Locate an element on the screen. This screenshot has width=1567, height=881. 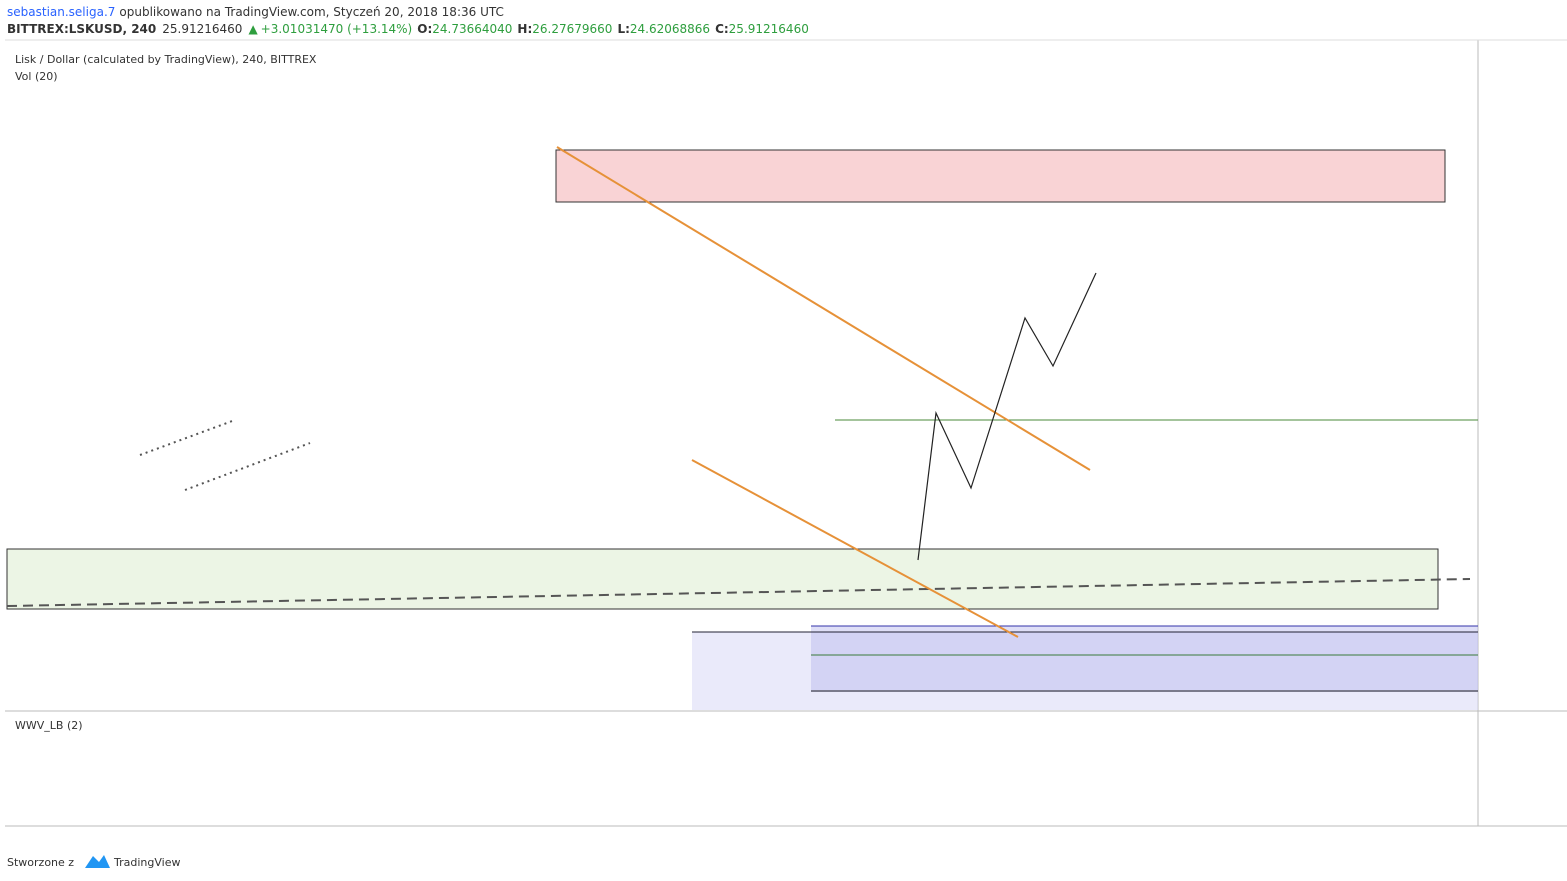
c-label: C: is located at coordinates (722, 29).